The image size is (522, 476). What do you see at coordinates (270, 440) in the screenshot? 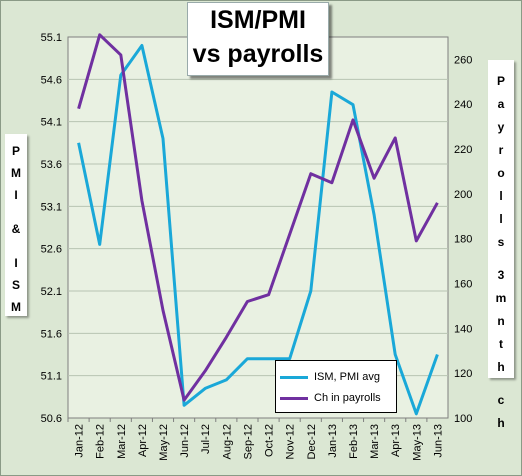
I see `x-tick-label: Oct-12` at bounding box center [270, 440].